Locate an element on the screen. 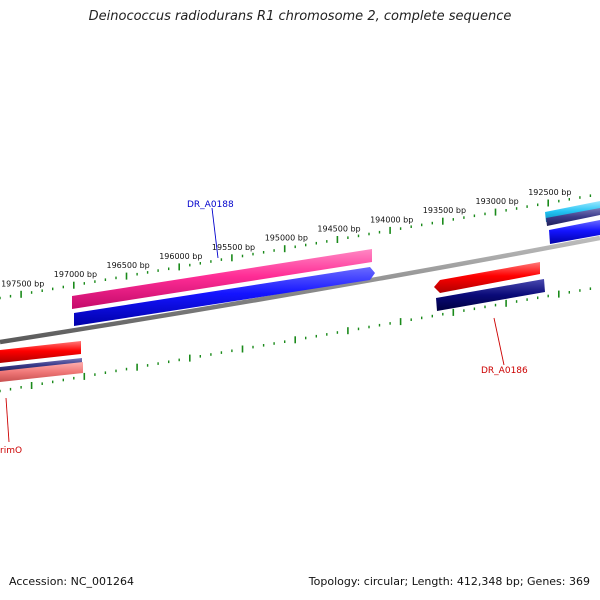 Image resolution: width=600 pixels, height=600 pixels. gene-feature-slate is located at coordinates (573, 217).